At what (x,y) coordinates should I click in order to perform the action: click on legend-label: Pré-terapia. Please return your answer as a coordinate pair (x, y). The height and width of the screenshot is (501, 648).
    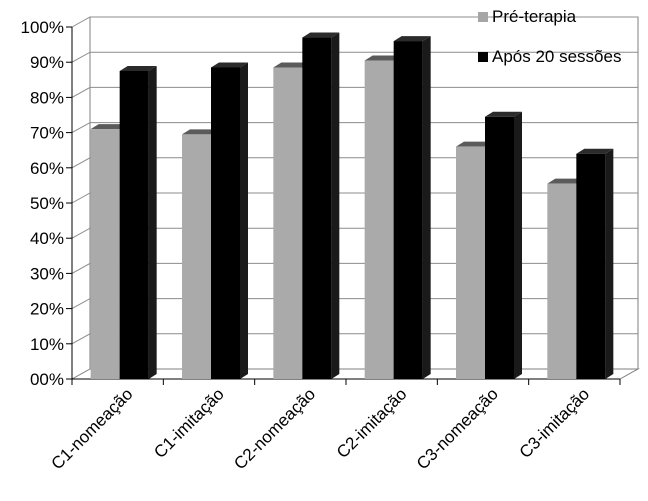
    Looking at the image, I should click on (534, 16).